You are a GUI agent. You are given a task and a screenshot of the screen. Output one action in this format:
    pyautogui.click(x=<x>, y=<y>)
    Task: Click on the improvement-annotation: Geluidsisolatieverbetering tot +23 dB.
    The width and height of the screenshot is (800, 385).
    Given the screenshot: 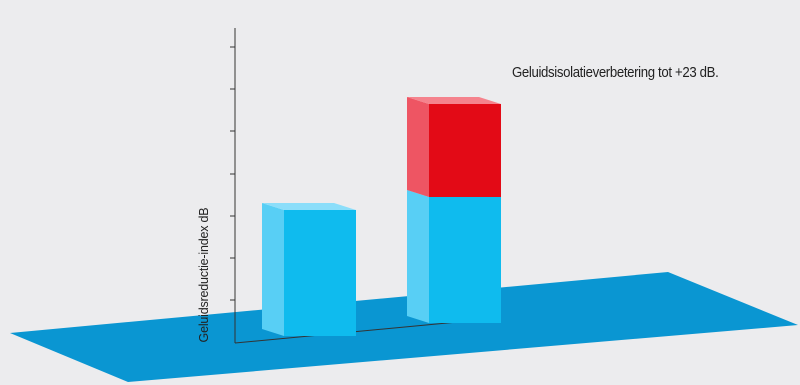 What is the action you would take?
    pyautogui.click(x=615, y=72)
    